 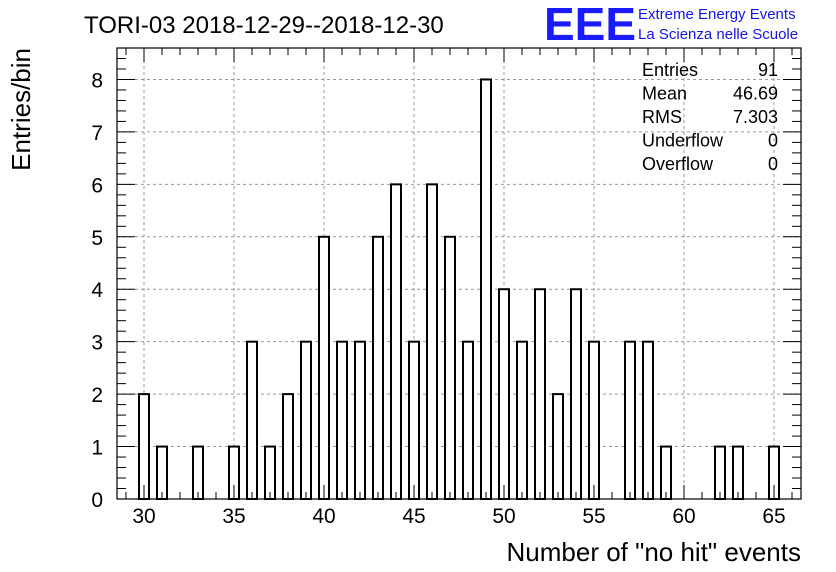 What do you see at coordinates (683, 141) in the screenshot?
I see `stats-label: Underflow` at bounding box center [683, 141].